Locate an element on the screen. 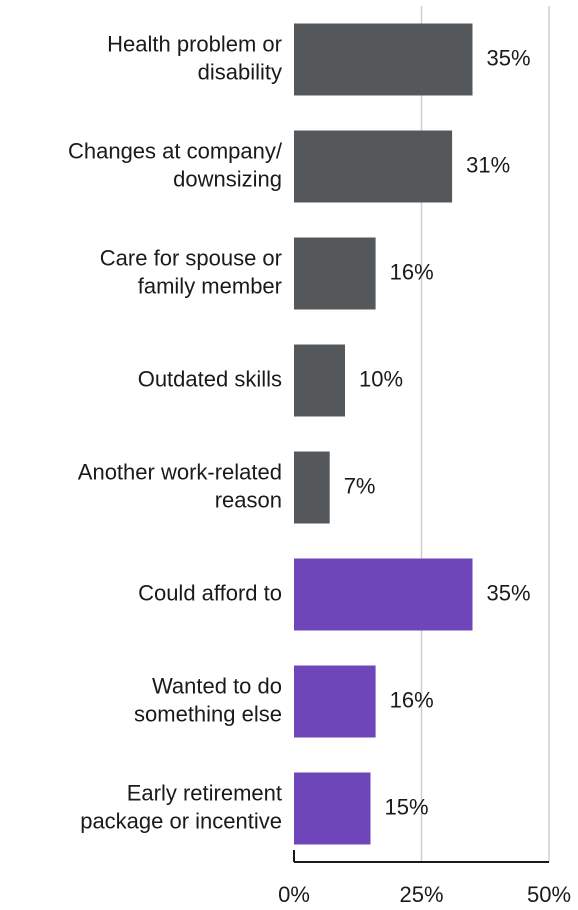 The width and height of the screenshot is (578, 910). y-tick-label: Another work-related reason is located at coordinates (180, 485).